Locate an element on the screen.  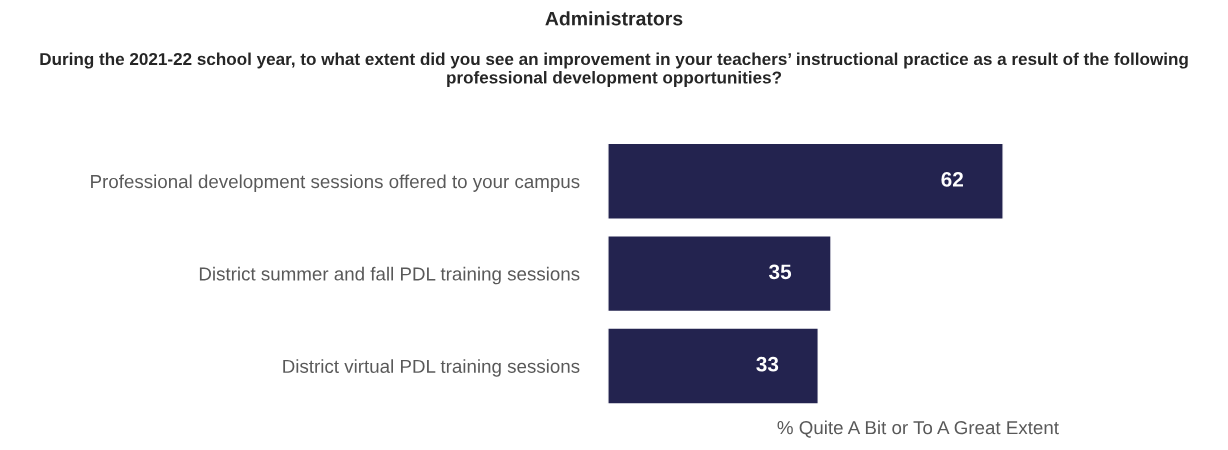
chart-title: Administrators is located at coordinates (614, 18).